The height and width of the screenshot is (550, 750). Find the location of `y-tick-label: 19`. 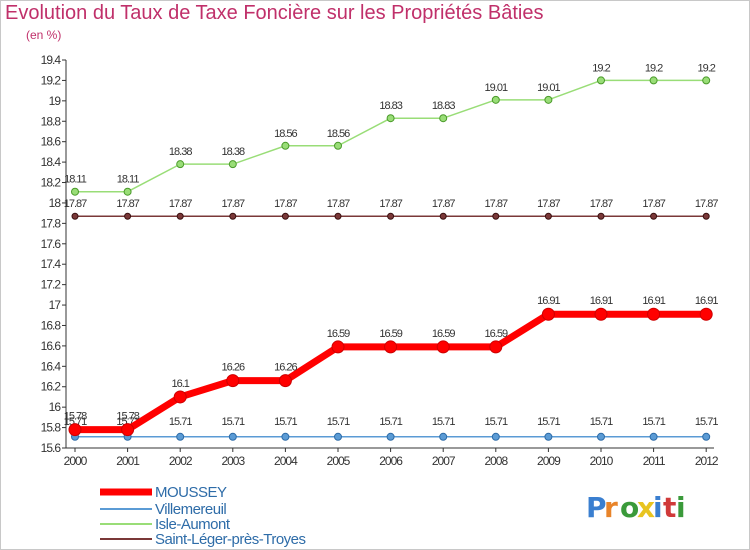

y-tick-label: 19 is located at coordinates (55, 101).